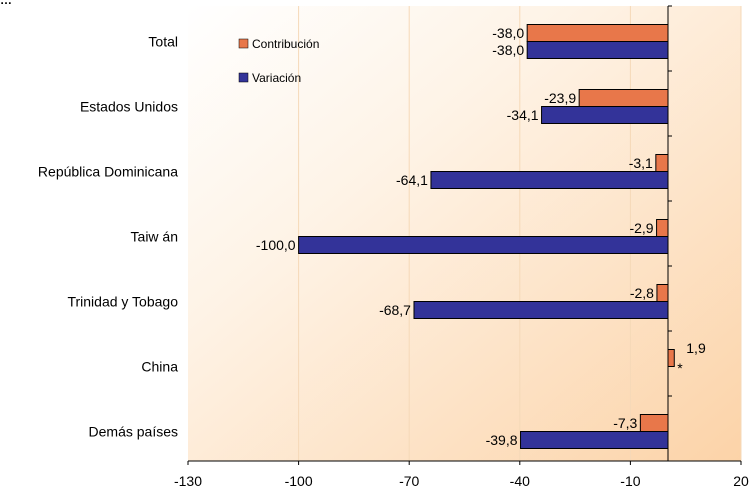 The image size is (749, 489). What do you see at coordinates (133, 432) in the screenshot?
I see `category-label: Demás países` at bounding box center [133, 432].